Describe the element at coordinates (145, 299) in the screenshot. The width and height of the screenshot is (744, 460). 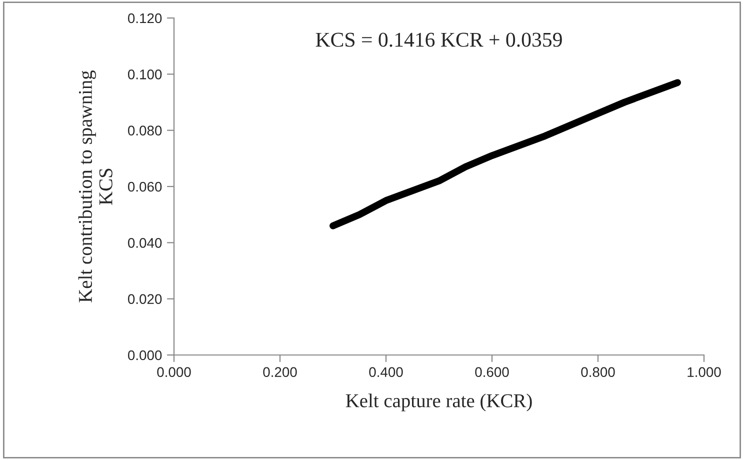
I see `y-tick-label: 0.020` at that location.